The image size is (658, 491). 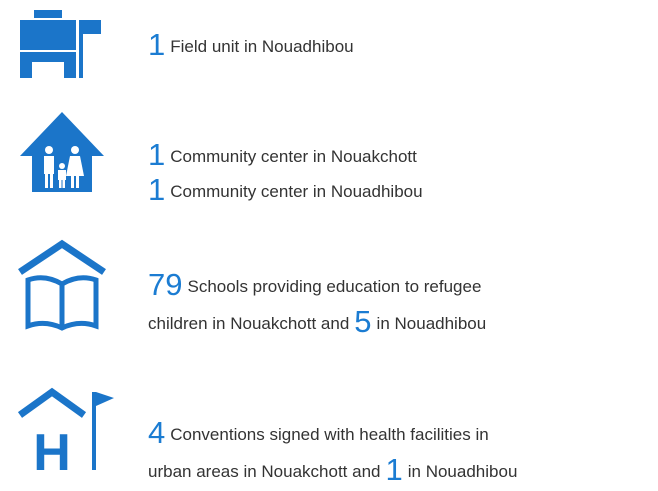 What do you see at coordinates (264, 471) in the screenshot?
I see `stat-text: urban areas in Nouakchott and` at bounding box center [264, 471].